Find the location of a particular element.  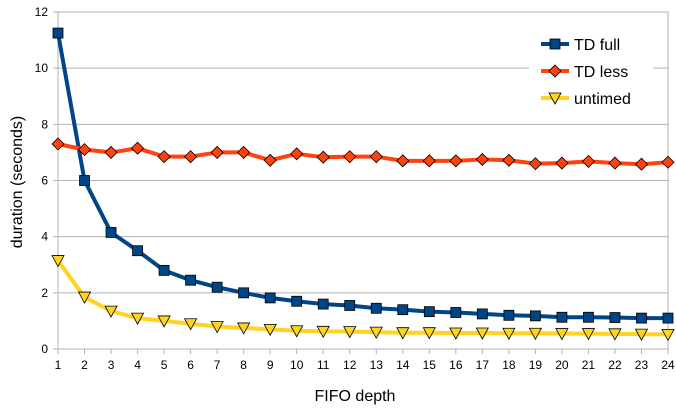

y-tick-label: 4 is located at coordinates (44, 237).